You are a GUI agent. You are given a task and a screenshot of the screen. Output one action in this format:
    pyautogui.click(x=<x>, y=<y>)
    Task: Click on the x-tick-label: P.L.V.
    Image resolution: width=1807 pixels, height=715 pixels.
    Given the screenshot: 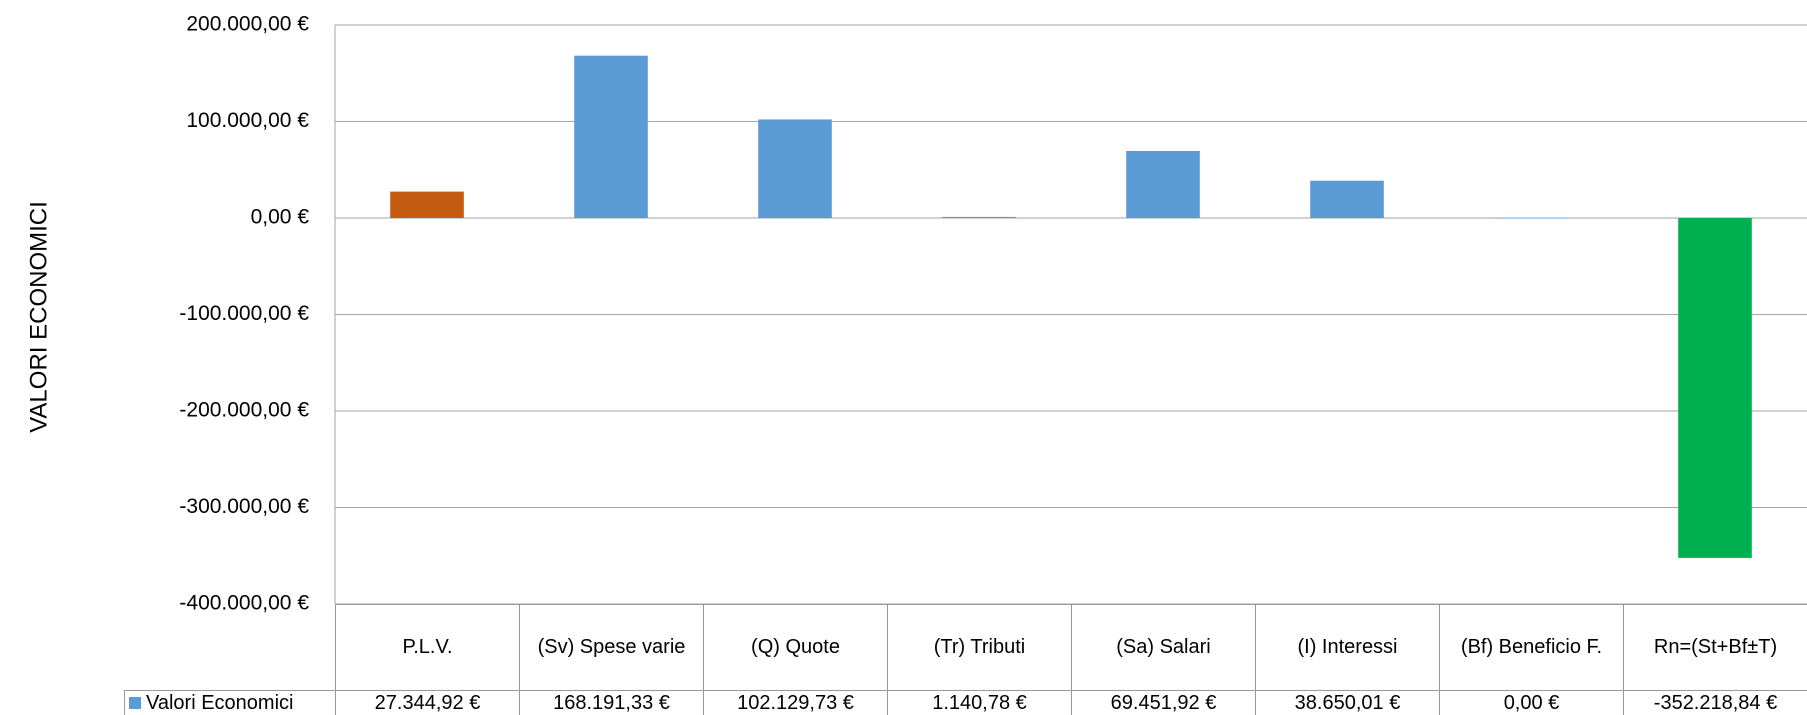 What is the action you would take?
    pyautogui.click(x=427, y=647)
    